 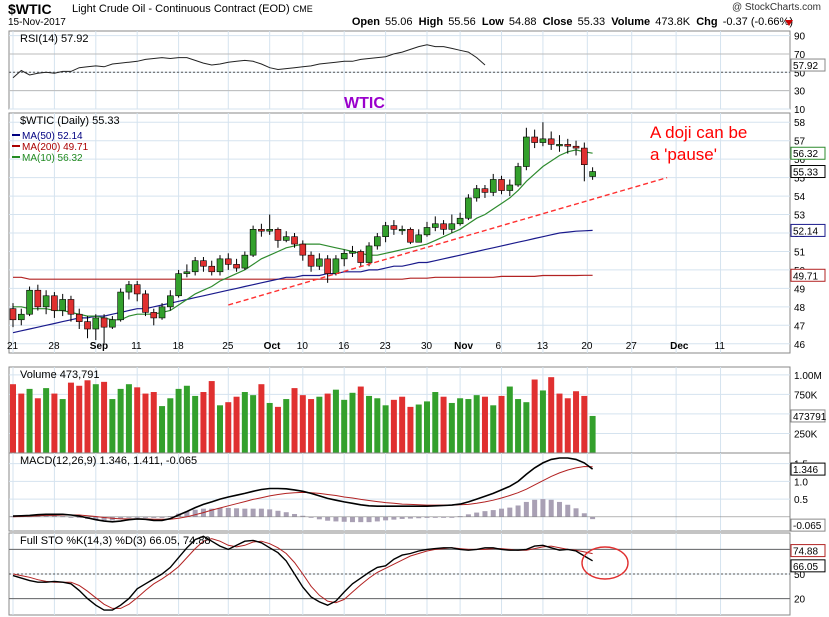 I want to click on price-tick-label: 46, so click(x=800, y=345).